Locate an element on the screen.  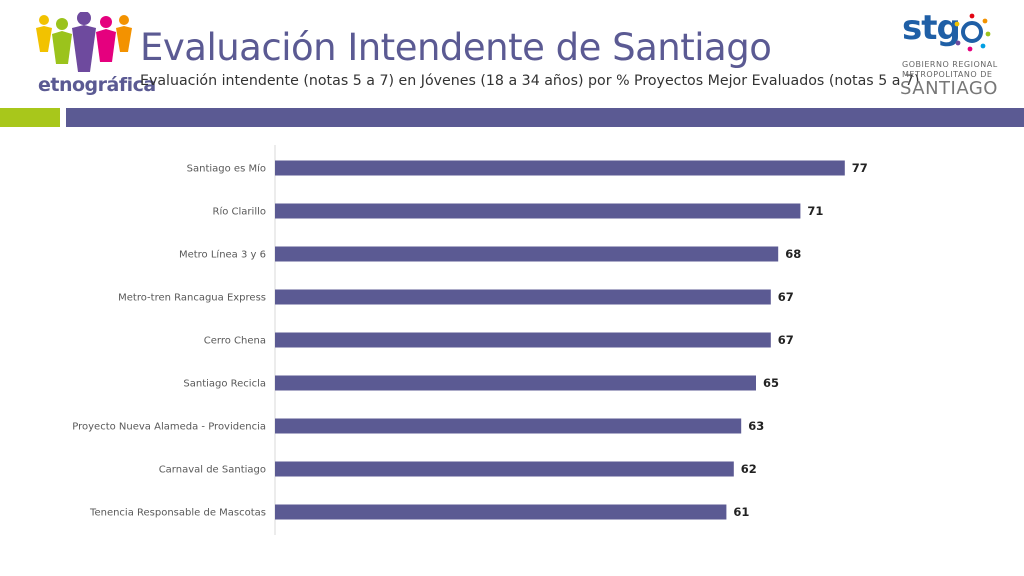
value-label: 63 is located at coordinates (756, 426).